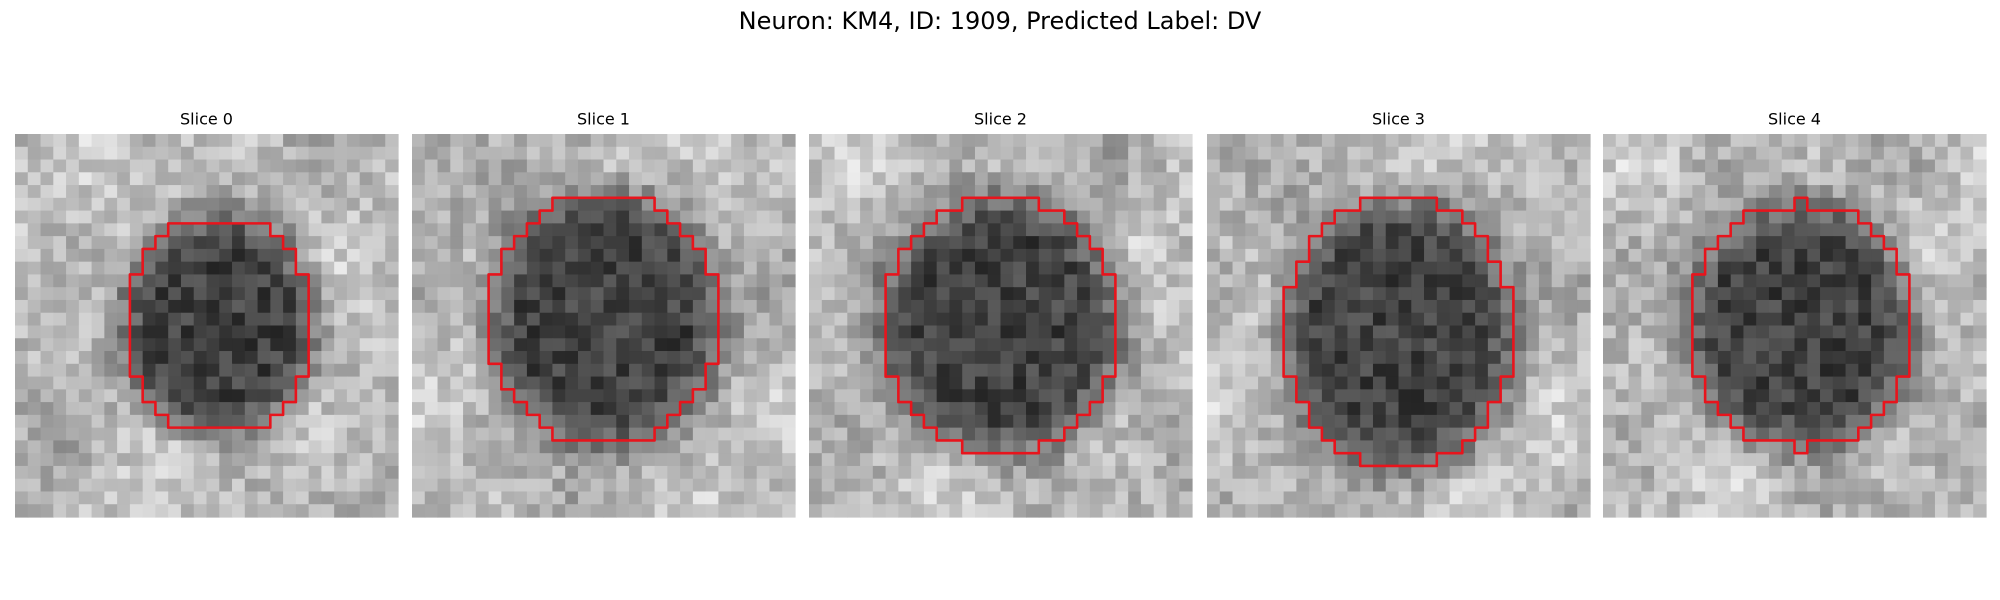  What do you see at coordinates (1795, 326) in the screenshot?
I see `slice-image` at bounding box center [1795, 326].